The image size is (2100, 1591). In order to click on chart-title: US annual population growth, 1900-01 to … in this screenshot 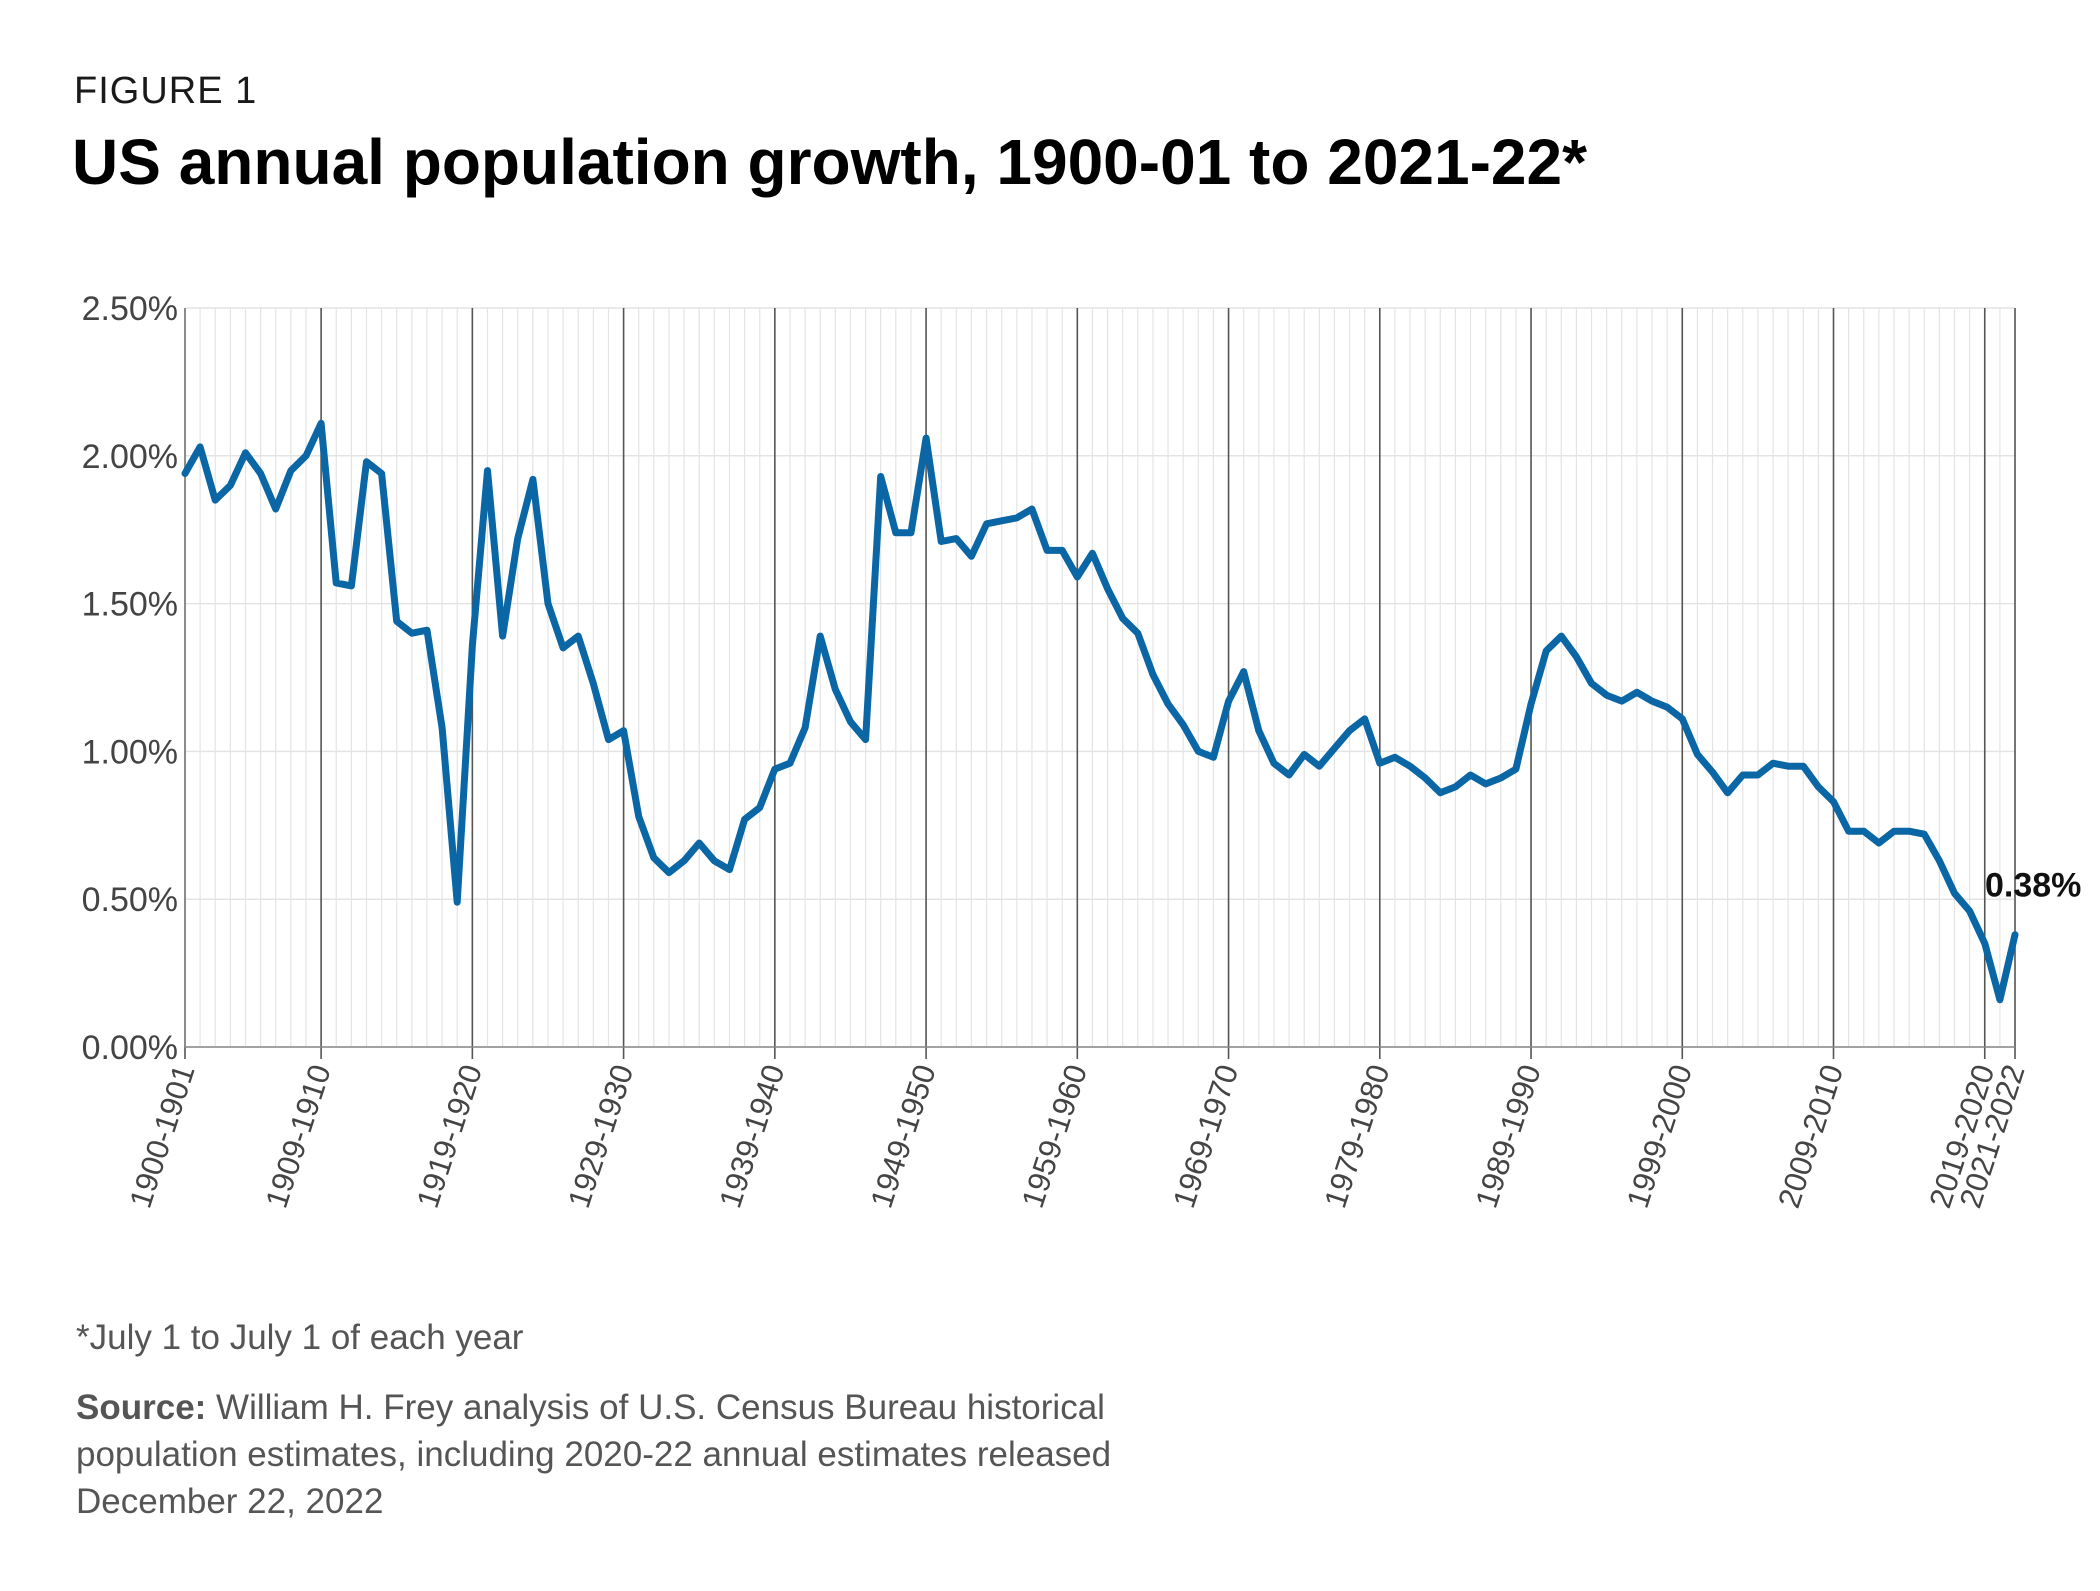, I will do `click(829, 162)`.